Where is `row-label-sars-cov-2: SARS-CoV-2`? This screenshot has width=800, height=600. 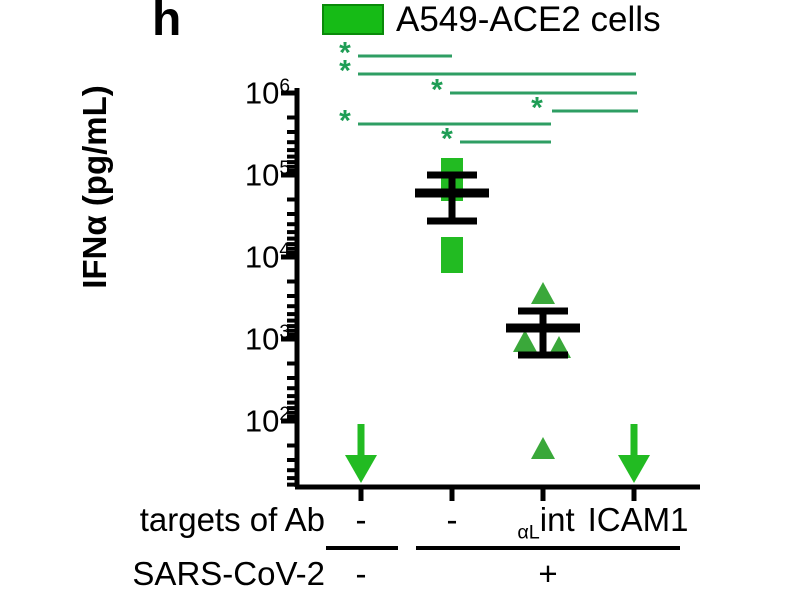 row-label-sars-cov-2: SARS-CoV-2 is located at coordinates (228, 573).